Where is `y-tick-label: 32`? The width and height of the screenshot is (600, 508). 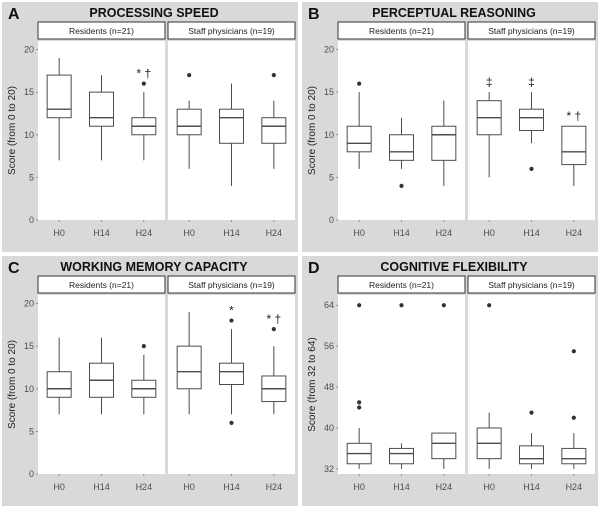
y-tick-label: 32 is located at coordinates (329, 469).